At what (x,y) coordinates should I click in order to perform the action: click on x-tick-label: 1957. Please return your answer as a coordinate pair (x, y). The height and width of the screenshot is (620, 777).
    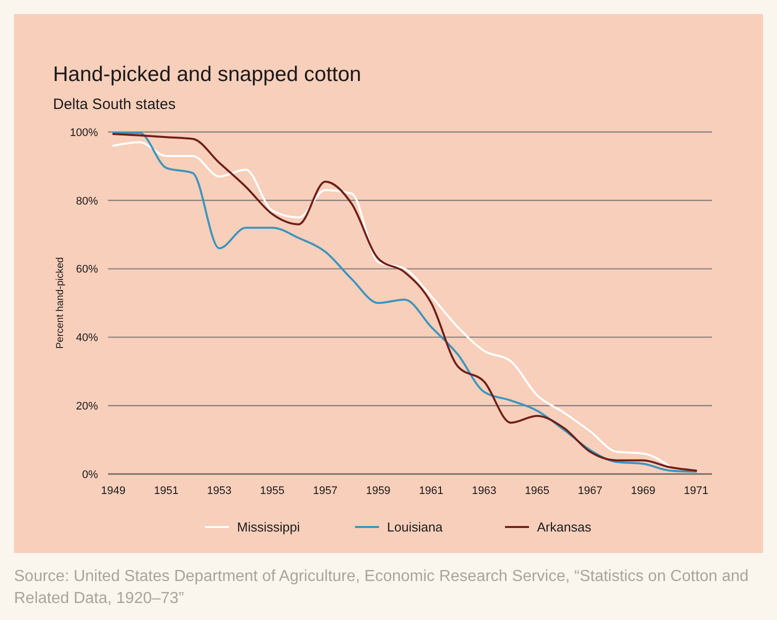
    Looking at the image, I should click on (325, 491).